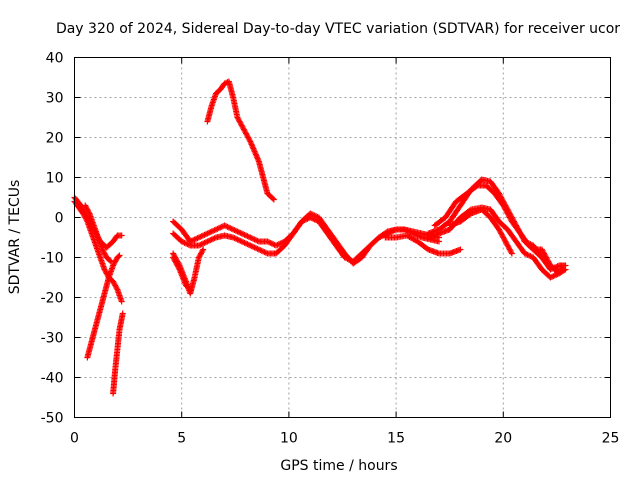 The width and height of the screenshot is (640, 480). What do you see at coordinates (396, 439) in the screenshot?
I see `x-tick-label: 15` at bounding box center [396, 439].